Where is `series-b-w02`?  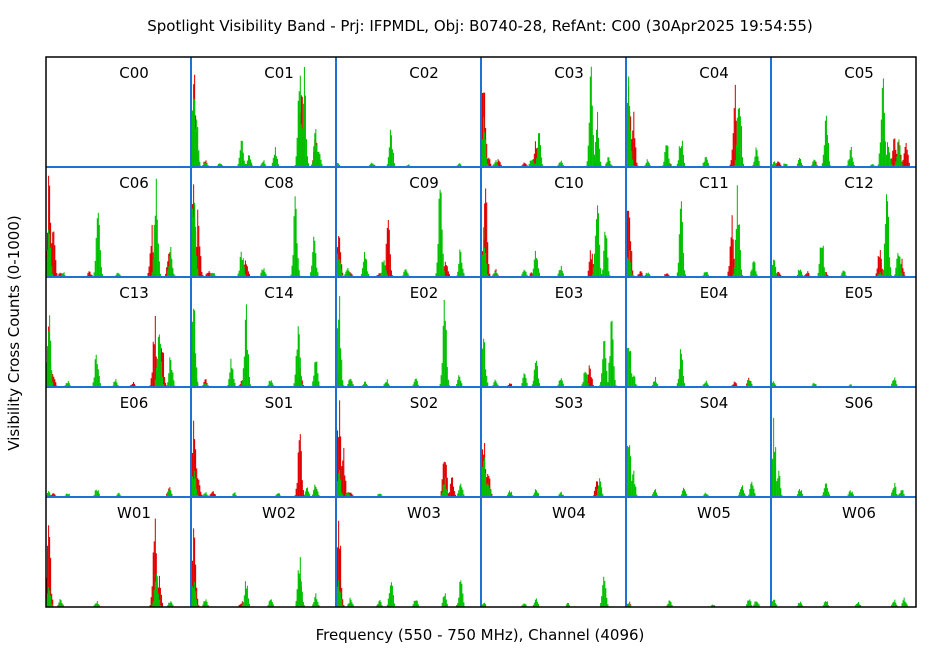
series-b-w02 is located at coordinates (255, 582).